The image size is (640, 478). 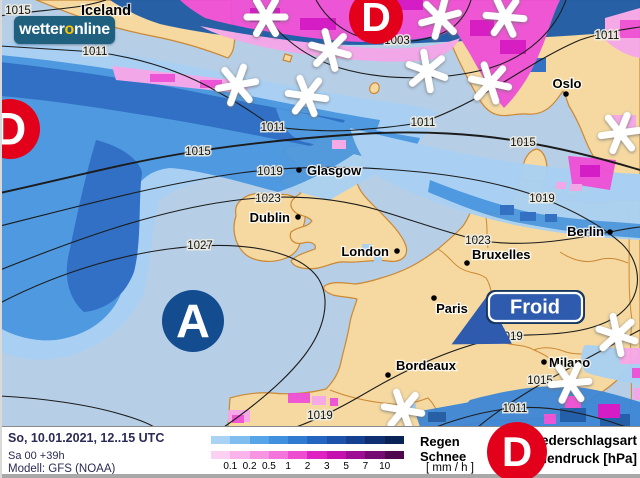 What do you see at coordinates (249, 466) in the screenshot?
I see `scale-tick-label: 0.2` at bounding box center [249, 466].